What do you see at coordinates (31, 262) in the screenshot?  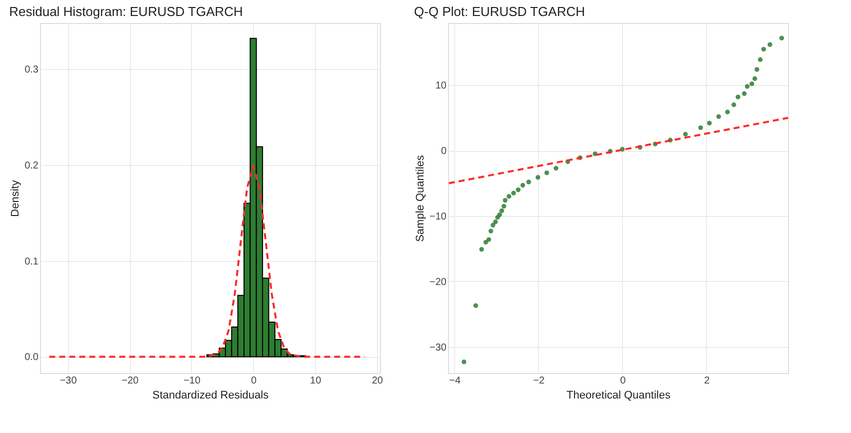 I see `y-tick-label: 0.1` at bounding box center [31, 262].